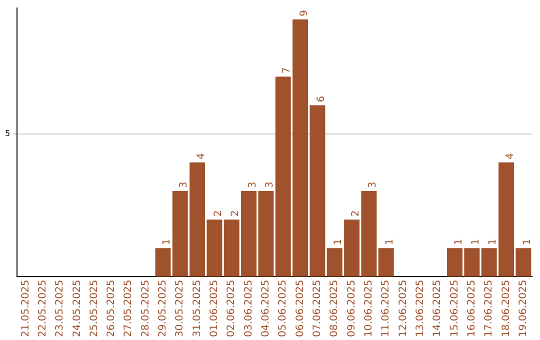 The image size is (540, 340). What do you see at coordinates (214, 309) in the screenshot?
I see `x-tick-label: 01.06.2025` at bounding box center [214, 309].